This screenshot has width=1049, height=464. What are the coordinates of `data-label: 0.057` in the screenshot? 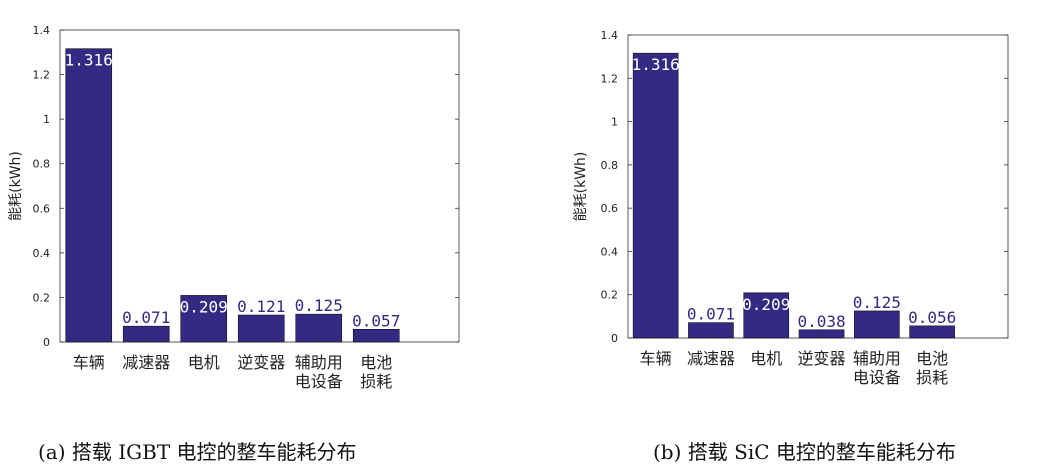 It's located at (376, 320).